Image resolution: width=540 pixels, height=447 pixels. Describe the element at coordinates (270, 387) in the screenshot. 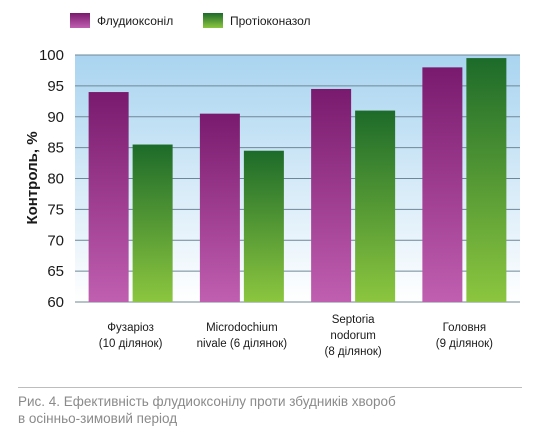

I see `caption-divider` at that location.